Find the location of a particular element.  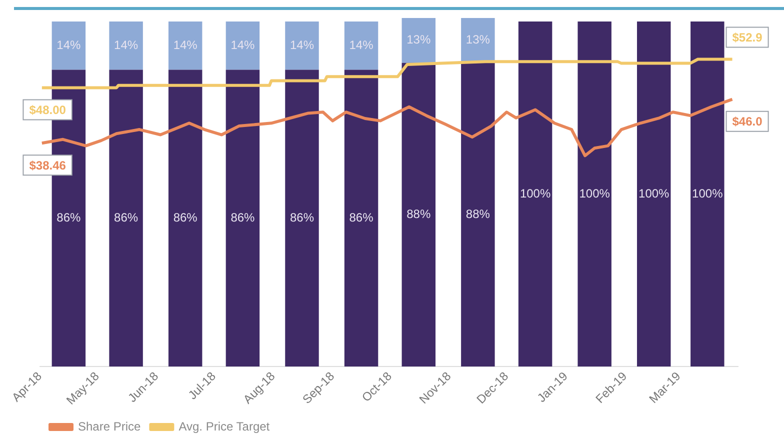

data-label: $48.00 is located at coordinates (47, 110).